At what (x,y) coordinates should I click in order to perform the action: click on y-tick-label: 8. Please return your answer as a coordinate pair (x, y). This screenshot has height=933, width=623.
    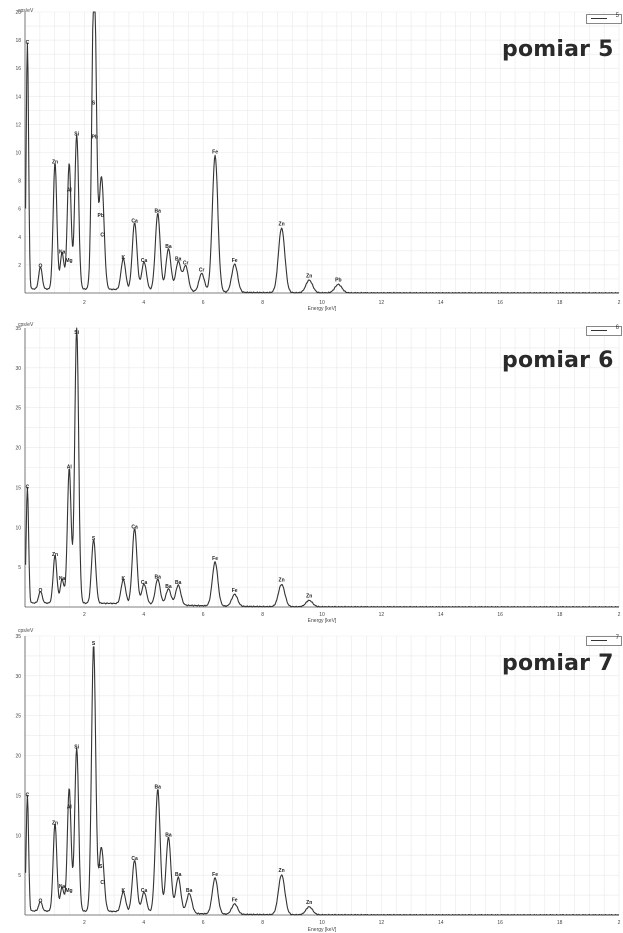
    Looking at the image, I should click on (19, 182).